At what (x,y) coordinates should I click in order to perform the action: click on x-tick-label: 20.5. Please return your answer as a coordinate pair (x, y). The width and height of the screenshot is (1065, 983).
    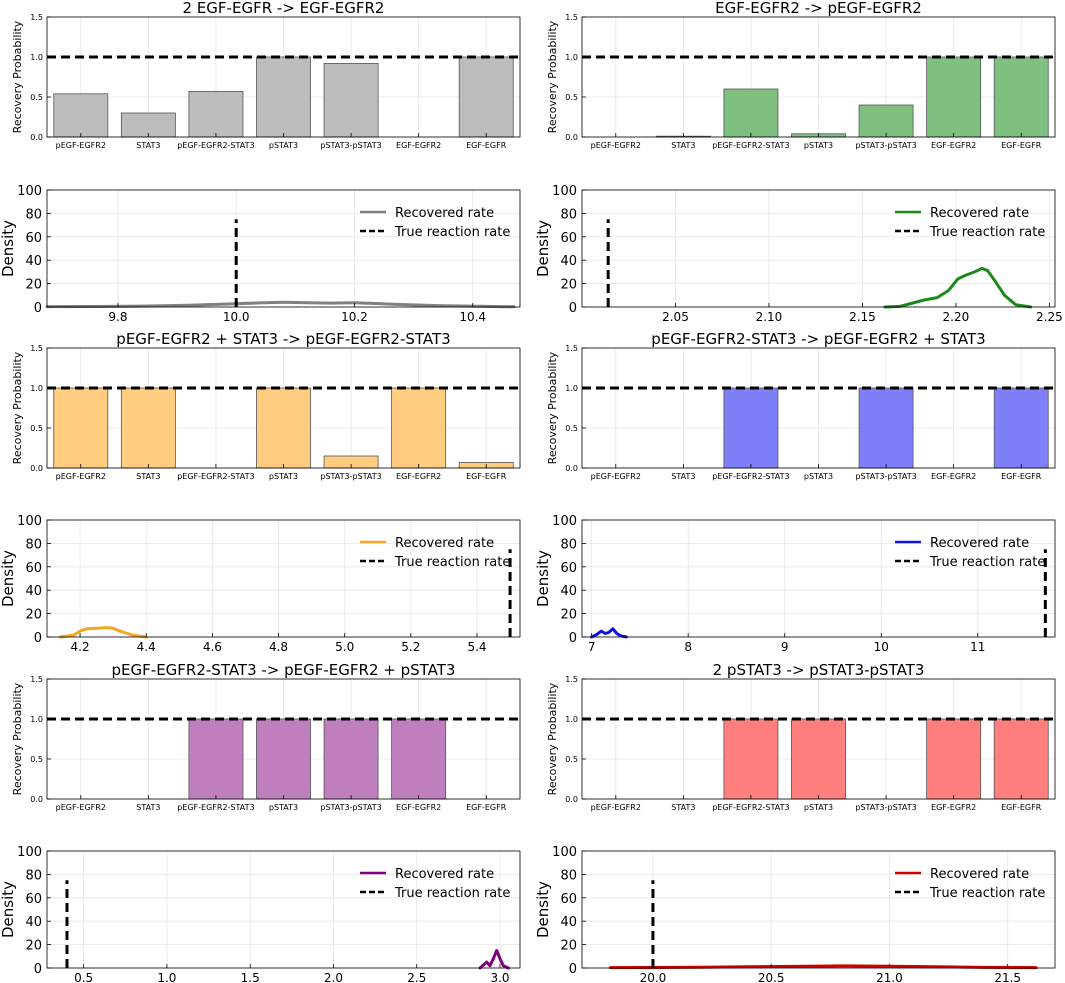
    Looking at the image, I should click on (771, 977).